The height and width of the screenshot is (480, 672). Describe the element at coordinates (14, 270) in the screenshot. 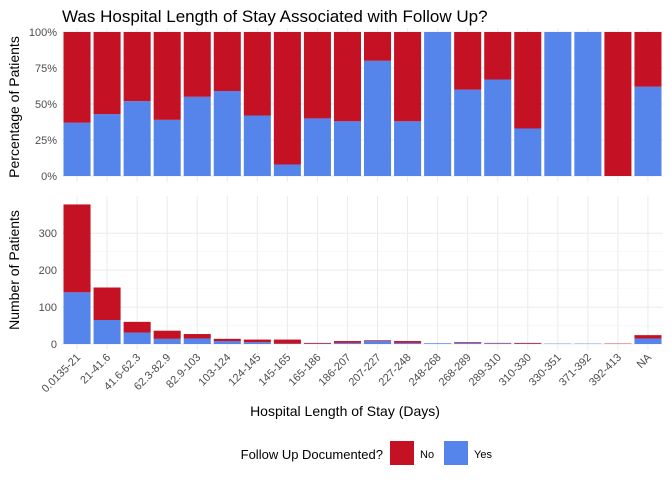

I see `y-axis-title-count: Number of Patients` at that location.